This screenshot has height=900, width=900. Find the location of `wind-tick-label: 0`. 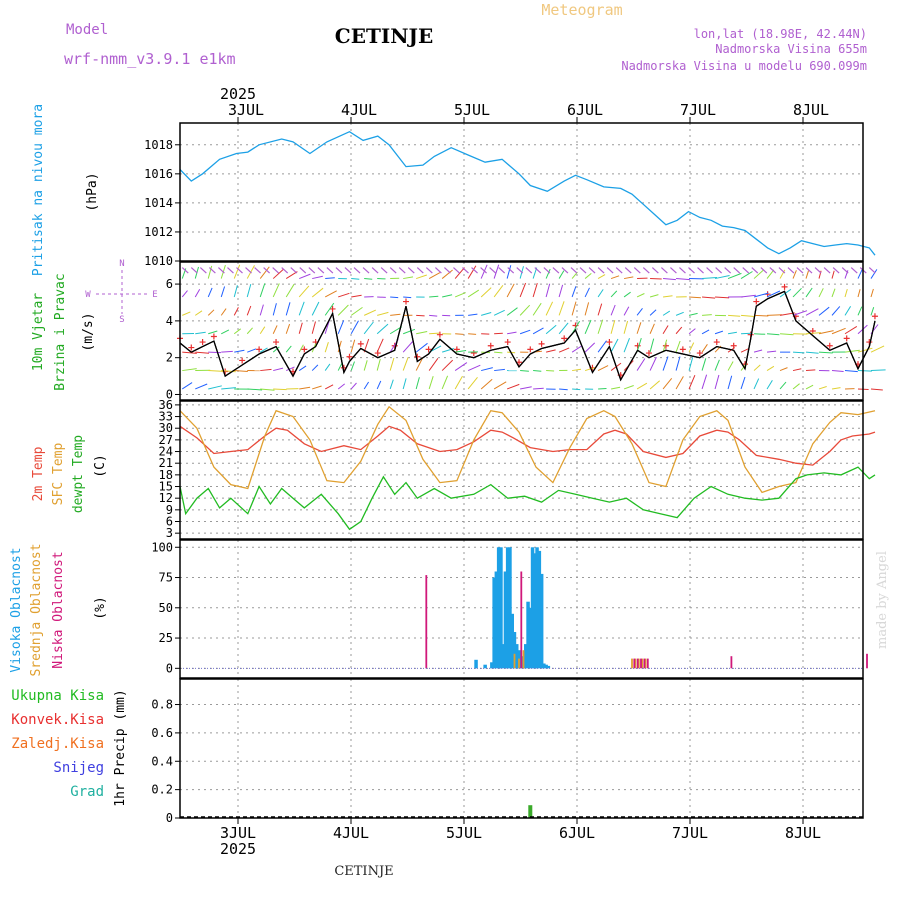

wind-tick-label: 0 is located at coordinates (169, 394).